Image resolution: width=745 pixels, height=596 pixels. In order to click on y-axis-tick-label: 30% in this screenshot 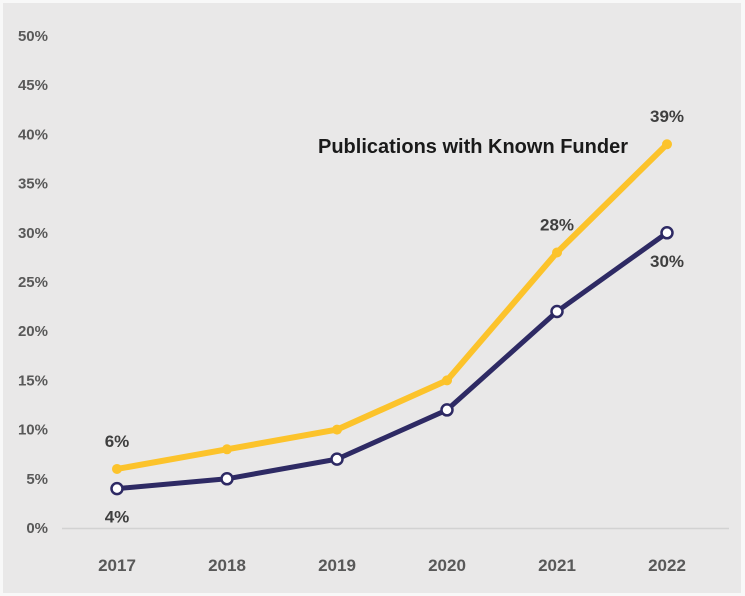, I will do `click(33, 233)`.